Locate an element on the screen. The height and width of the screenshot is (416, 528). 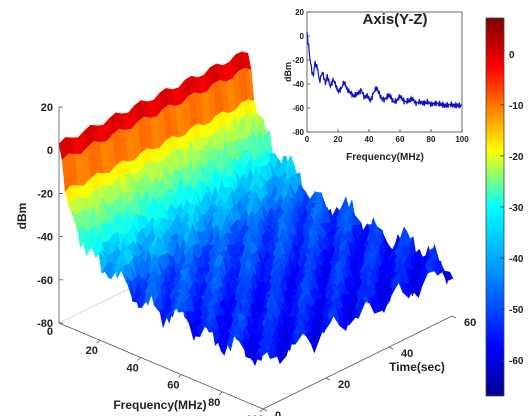
inset-y-tick-label: 0 is located at coordinates (302, 36).